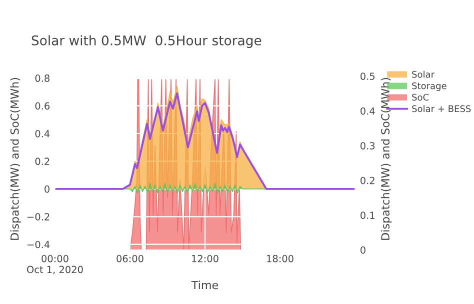 This screenshot has width=474, height=304. Describe the element at coordinates (55, 264) in the screenshot. I see `x-tick-label: 00:00 Oct 1, 2020` at that location.